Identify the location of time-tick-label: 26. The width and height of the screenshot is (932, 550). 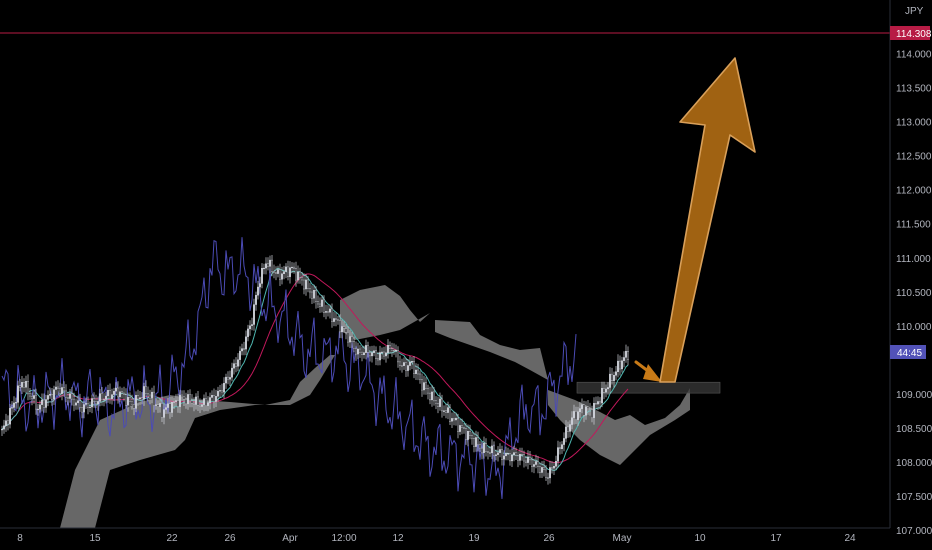
(230, 538).